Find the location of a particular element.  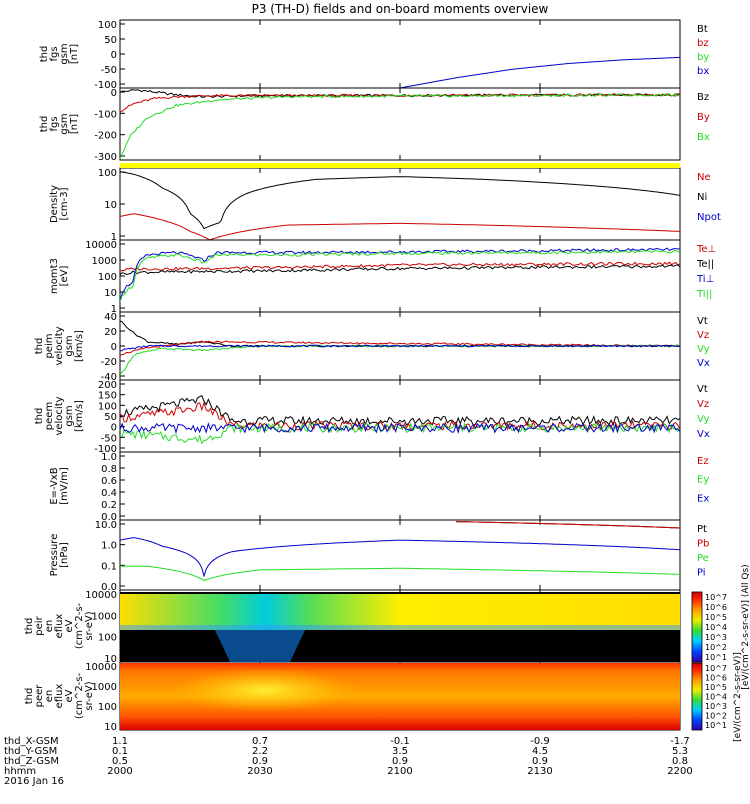

x-axis-row-label: thd_X-GSM is located at coordinates (31, 741).